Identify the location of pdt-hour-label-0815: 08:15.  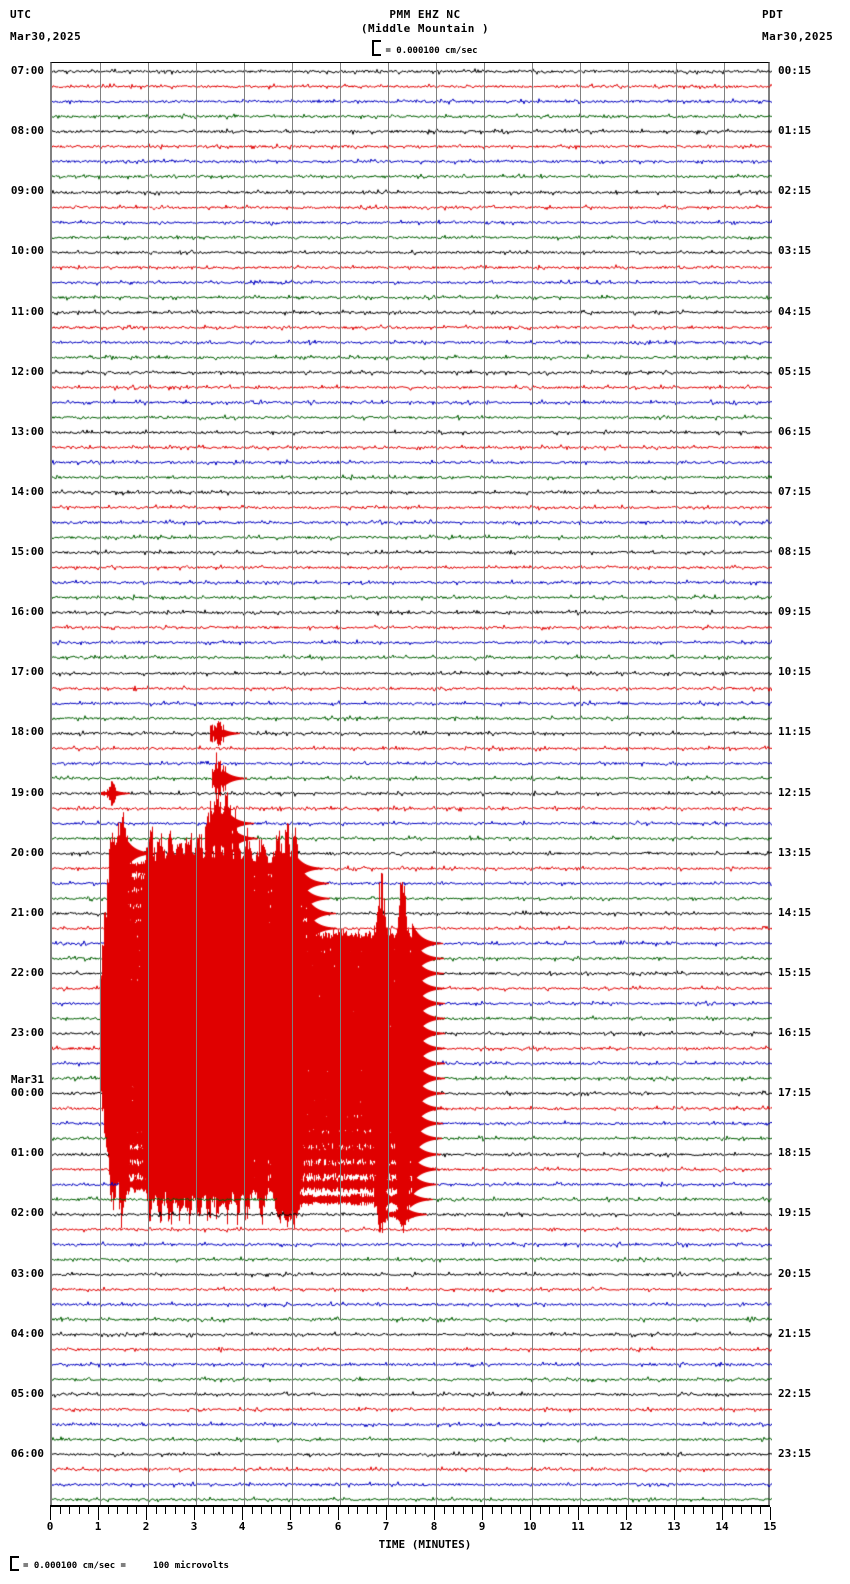
(795, 551).